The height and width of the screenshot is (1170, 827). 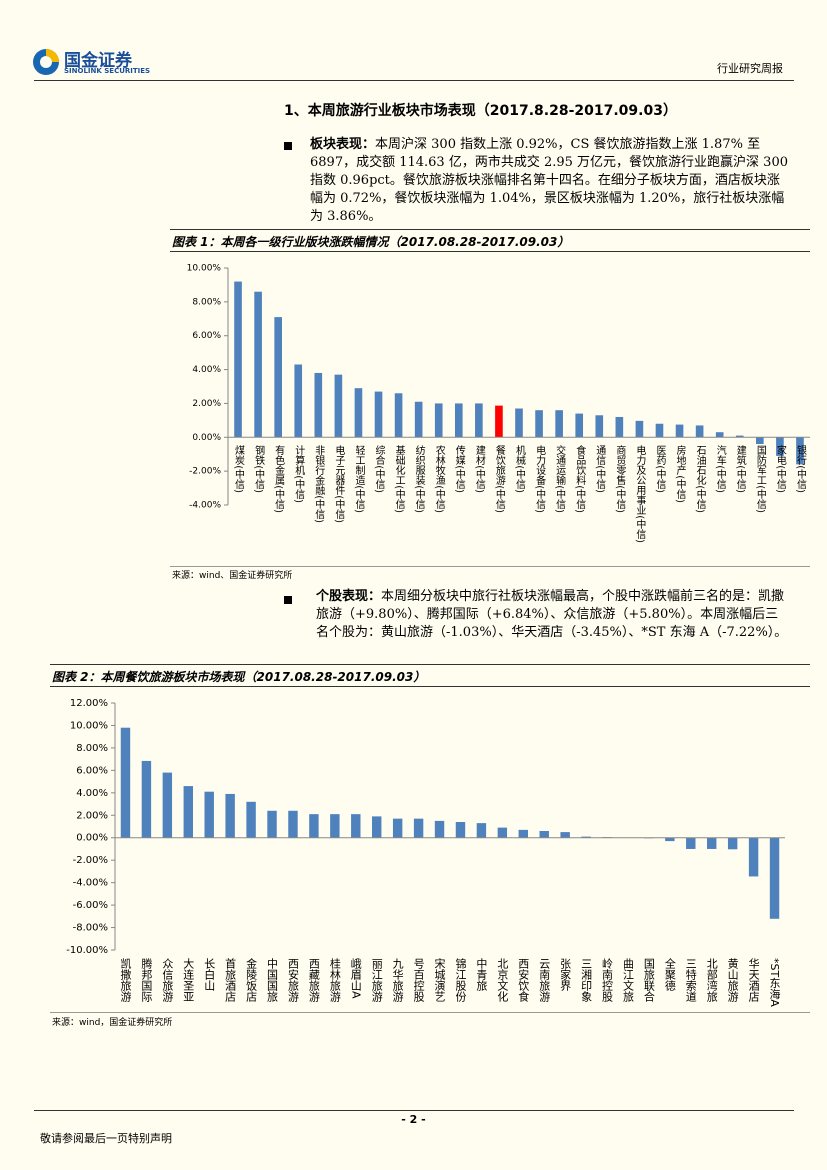 What do you see at coordinates (319, 484) in the screenshot?
I see `x-tick-label: 非银行金融(中信)` at bounding box center [319, 484].